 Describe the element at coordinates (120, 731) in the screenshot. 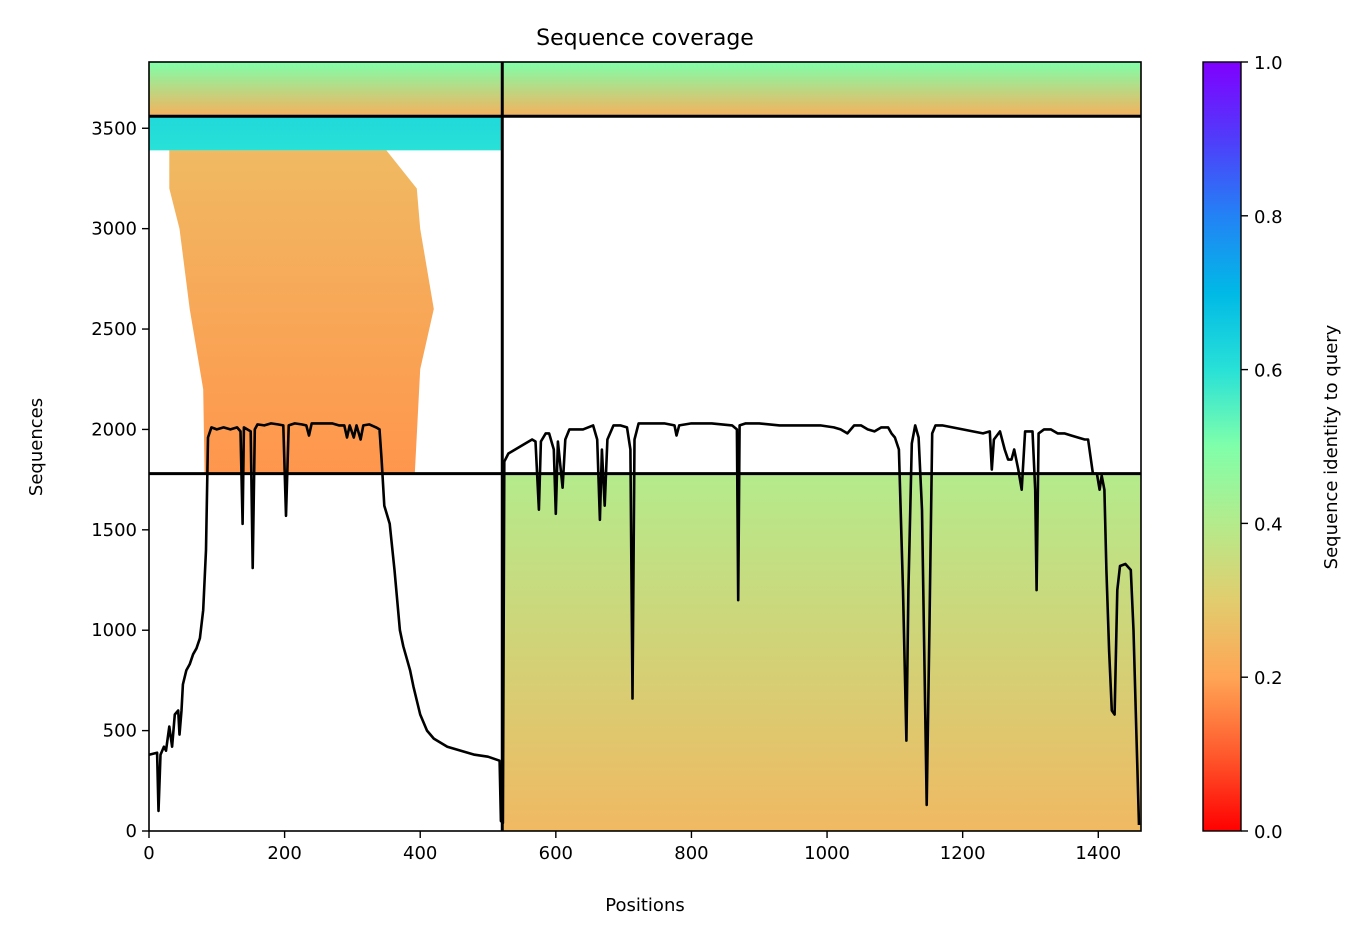

I see `y-tick-label: 500` at that location.